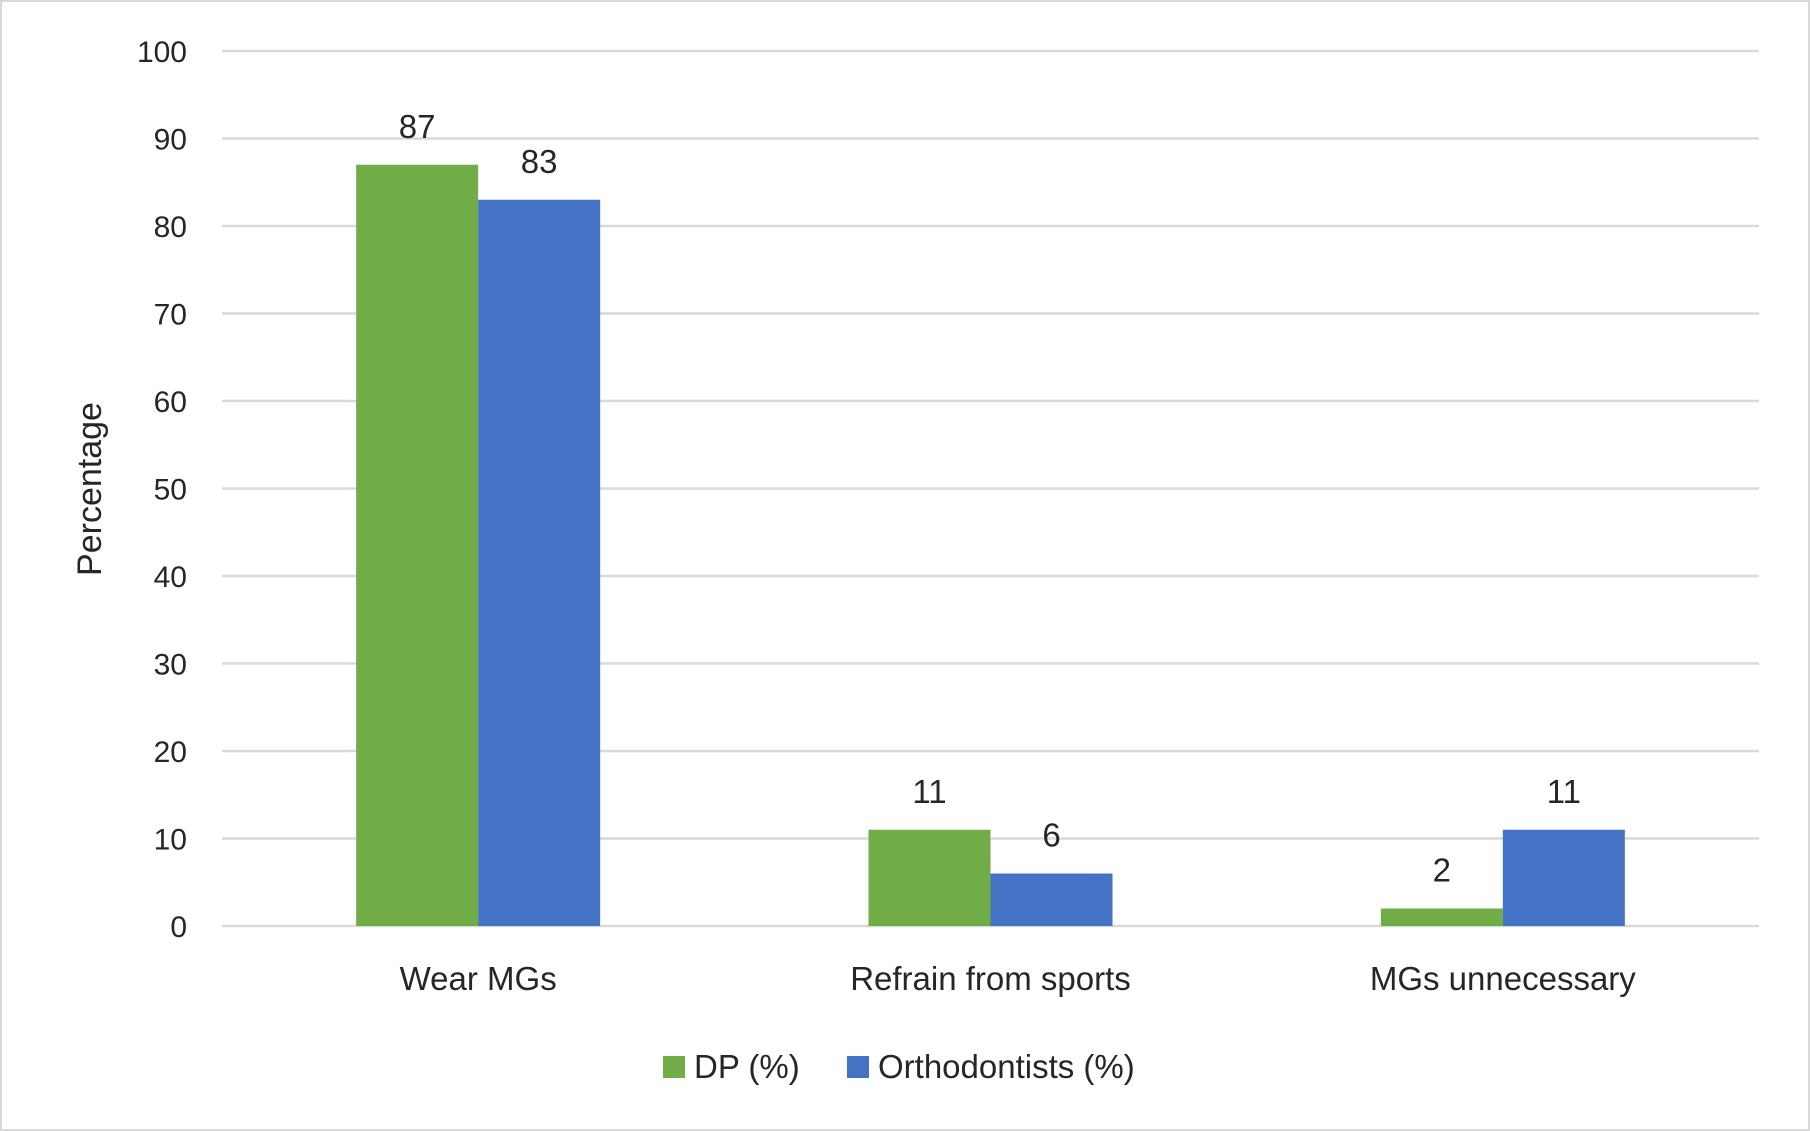  What do you see at coordinates (170, 402) in the screenshot?
I see `y-tick-label: 60` at bounding box center [170, 402].